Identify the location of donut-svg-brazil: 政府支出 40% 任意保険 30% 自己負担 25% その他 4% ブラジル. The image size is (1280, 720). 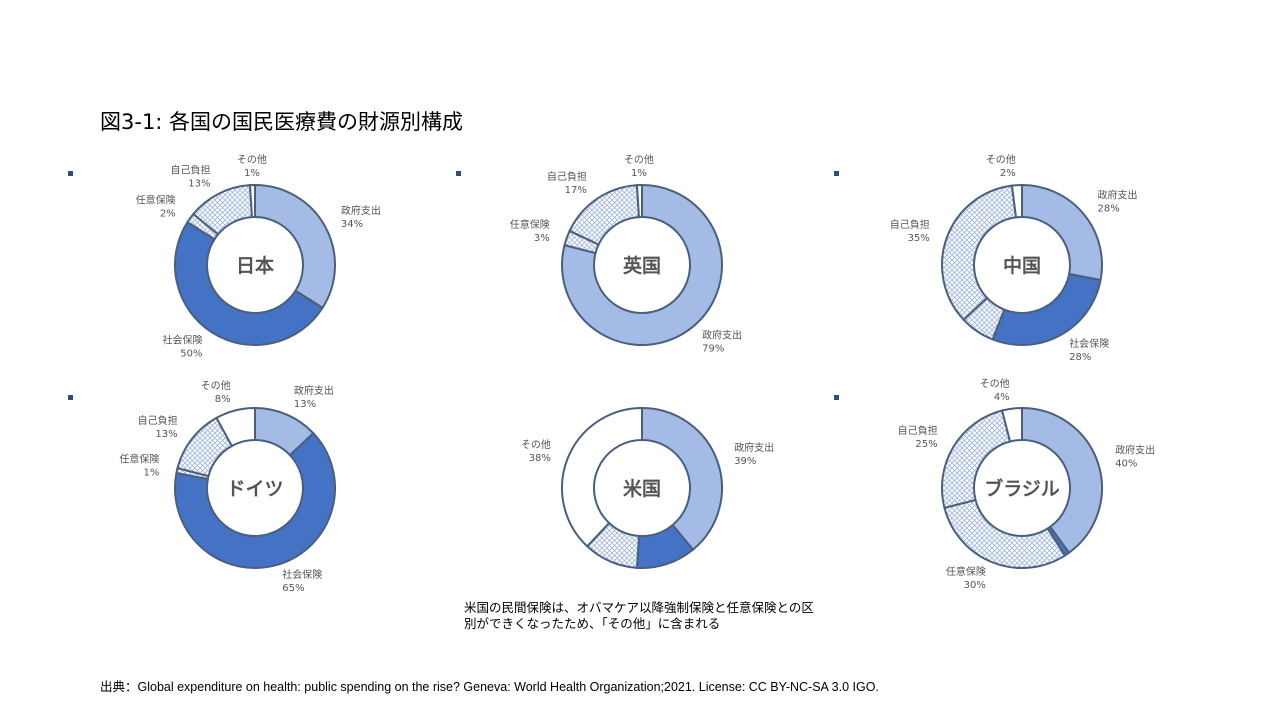
(1027, 484).